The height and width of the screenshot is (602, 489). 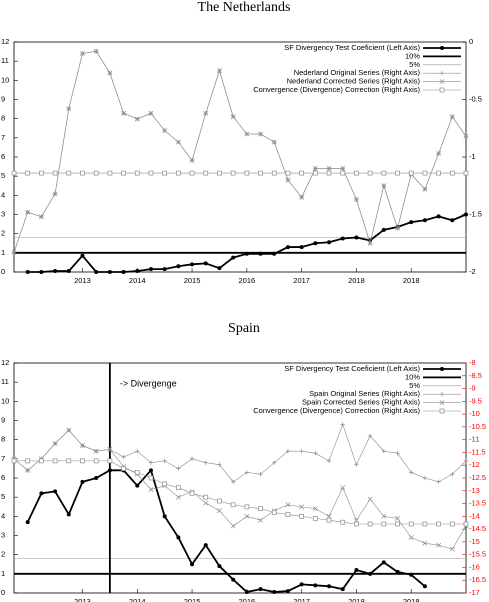 What do you see at coordinates (474, 566) in the screenshot?
I see `y2-tick-label: -16` at bounding box center [474, 566].